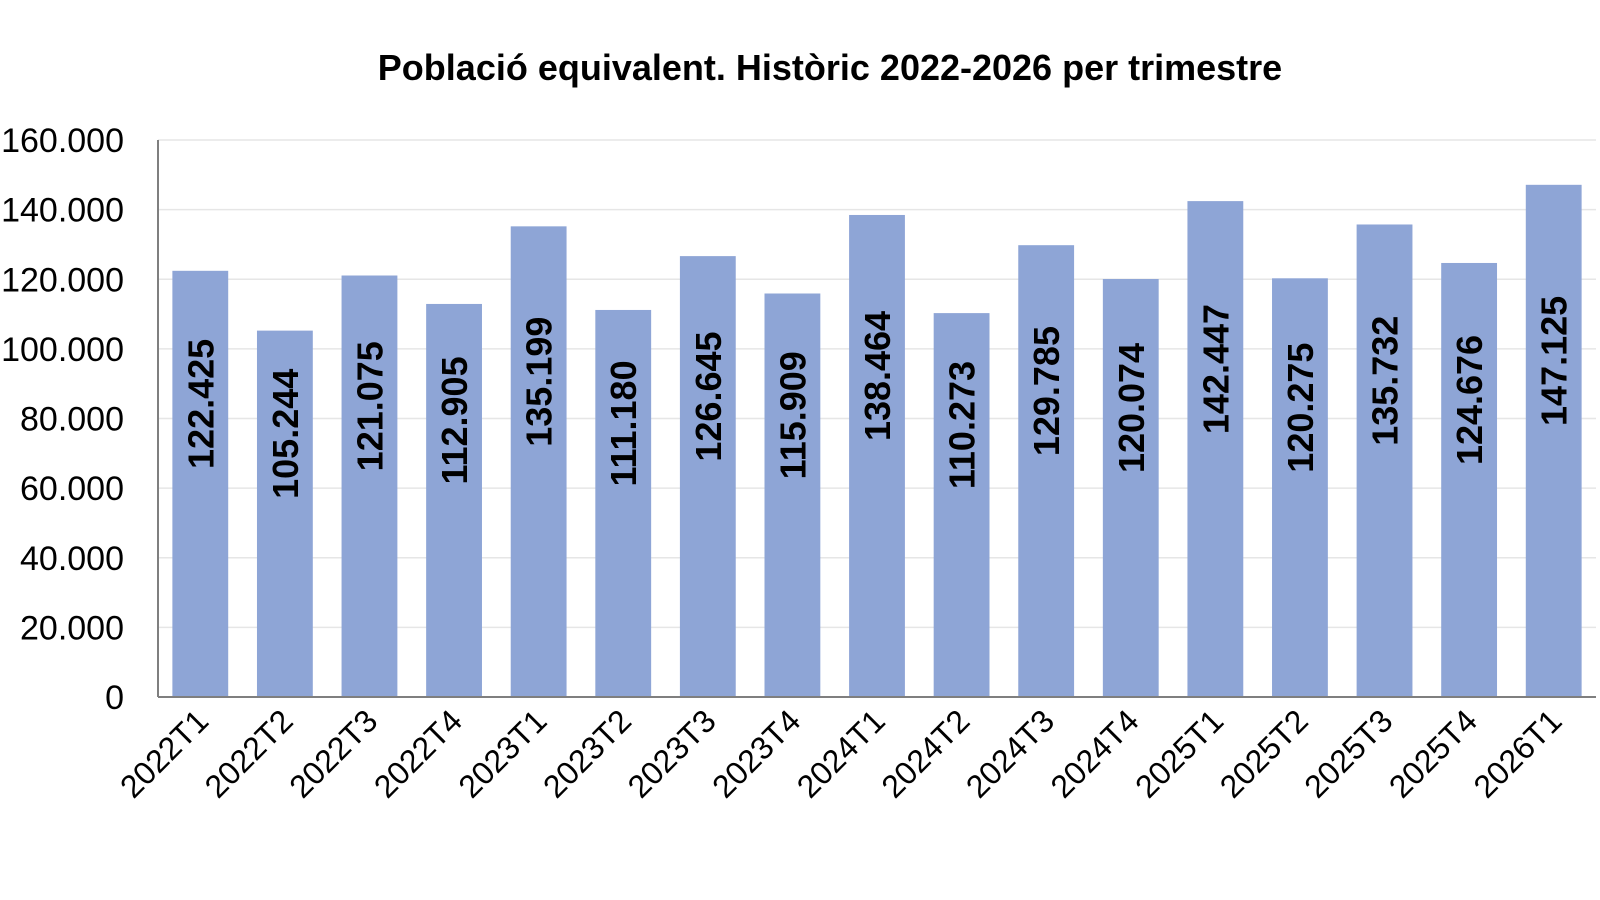 The height and width of the screenshot is (900, 1600). What do you see at coordinates (1095, 753) in the screenshot?
I see `x-tick-label: 2024T4` at bounding box center [1095, 753].